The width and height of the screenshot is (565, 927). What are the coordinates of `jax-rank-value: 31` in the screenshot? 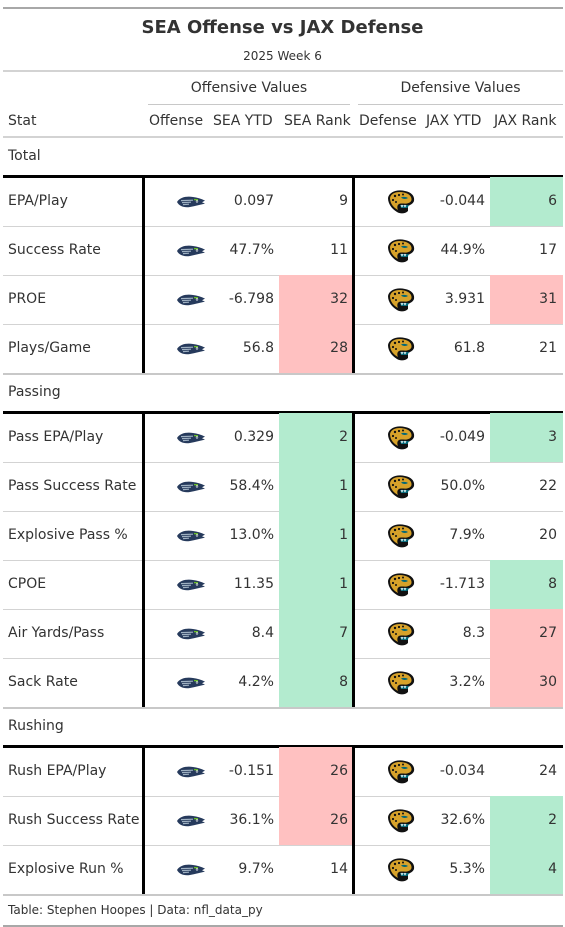 It's located at (526, 299).